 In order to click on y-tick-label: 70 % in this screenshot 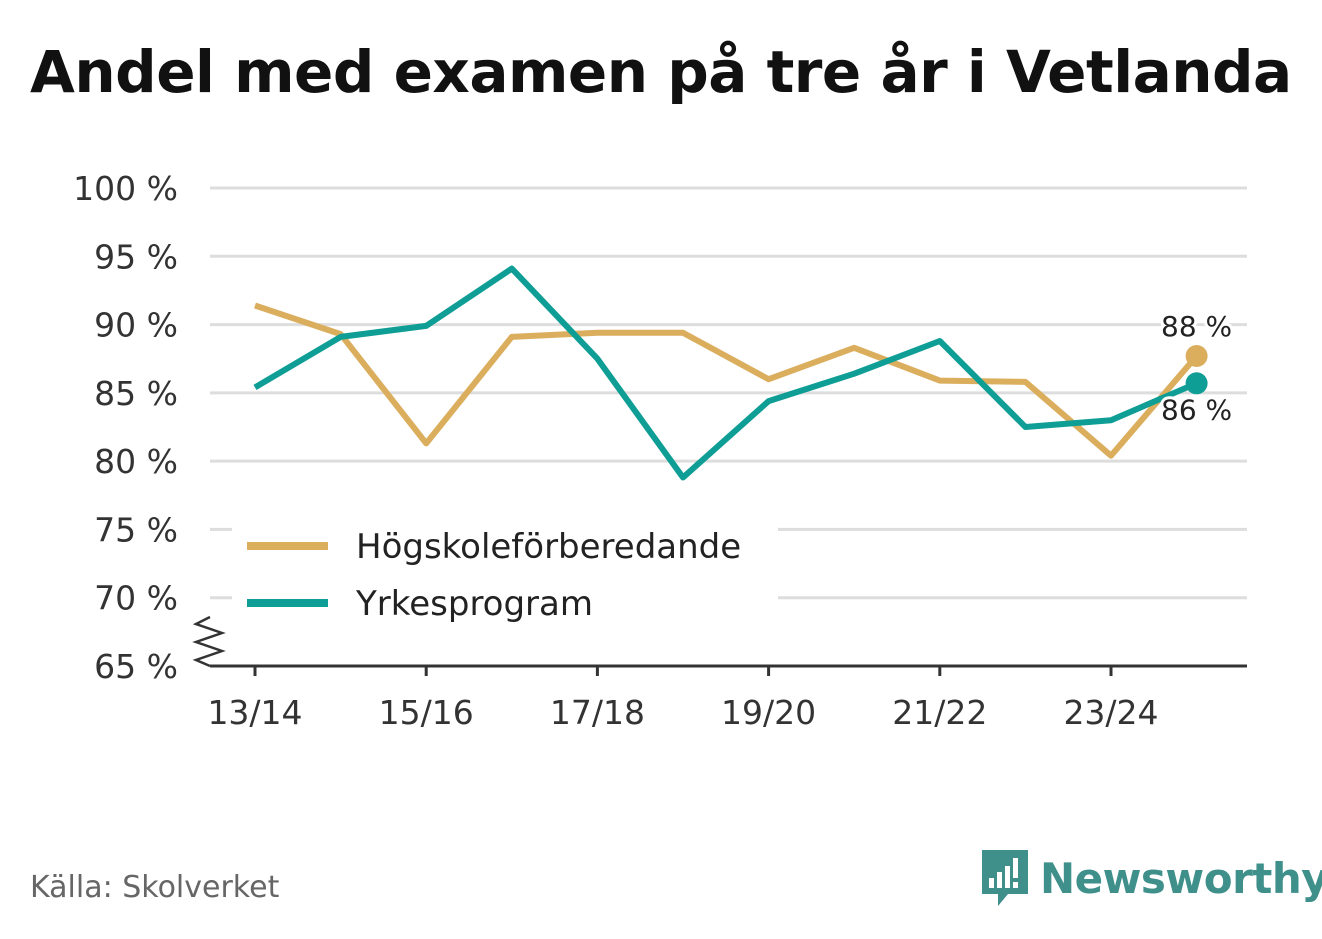, I will do `click(136, 598)`.